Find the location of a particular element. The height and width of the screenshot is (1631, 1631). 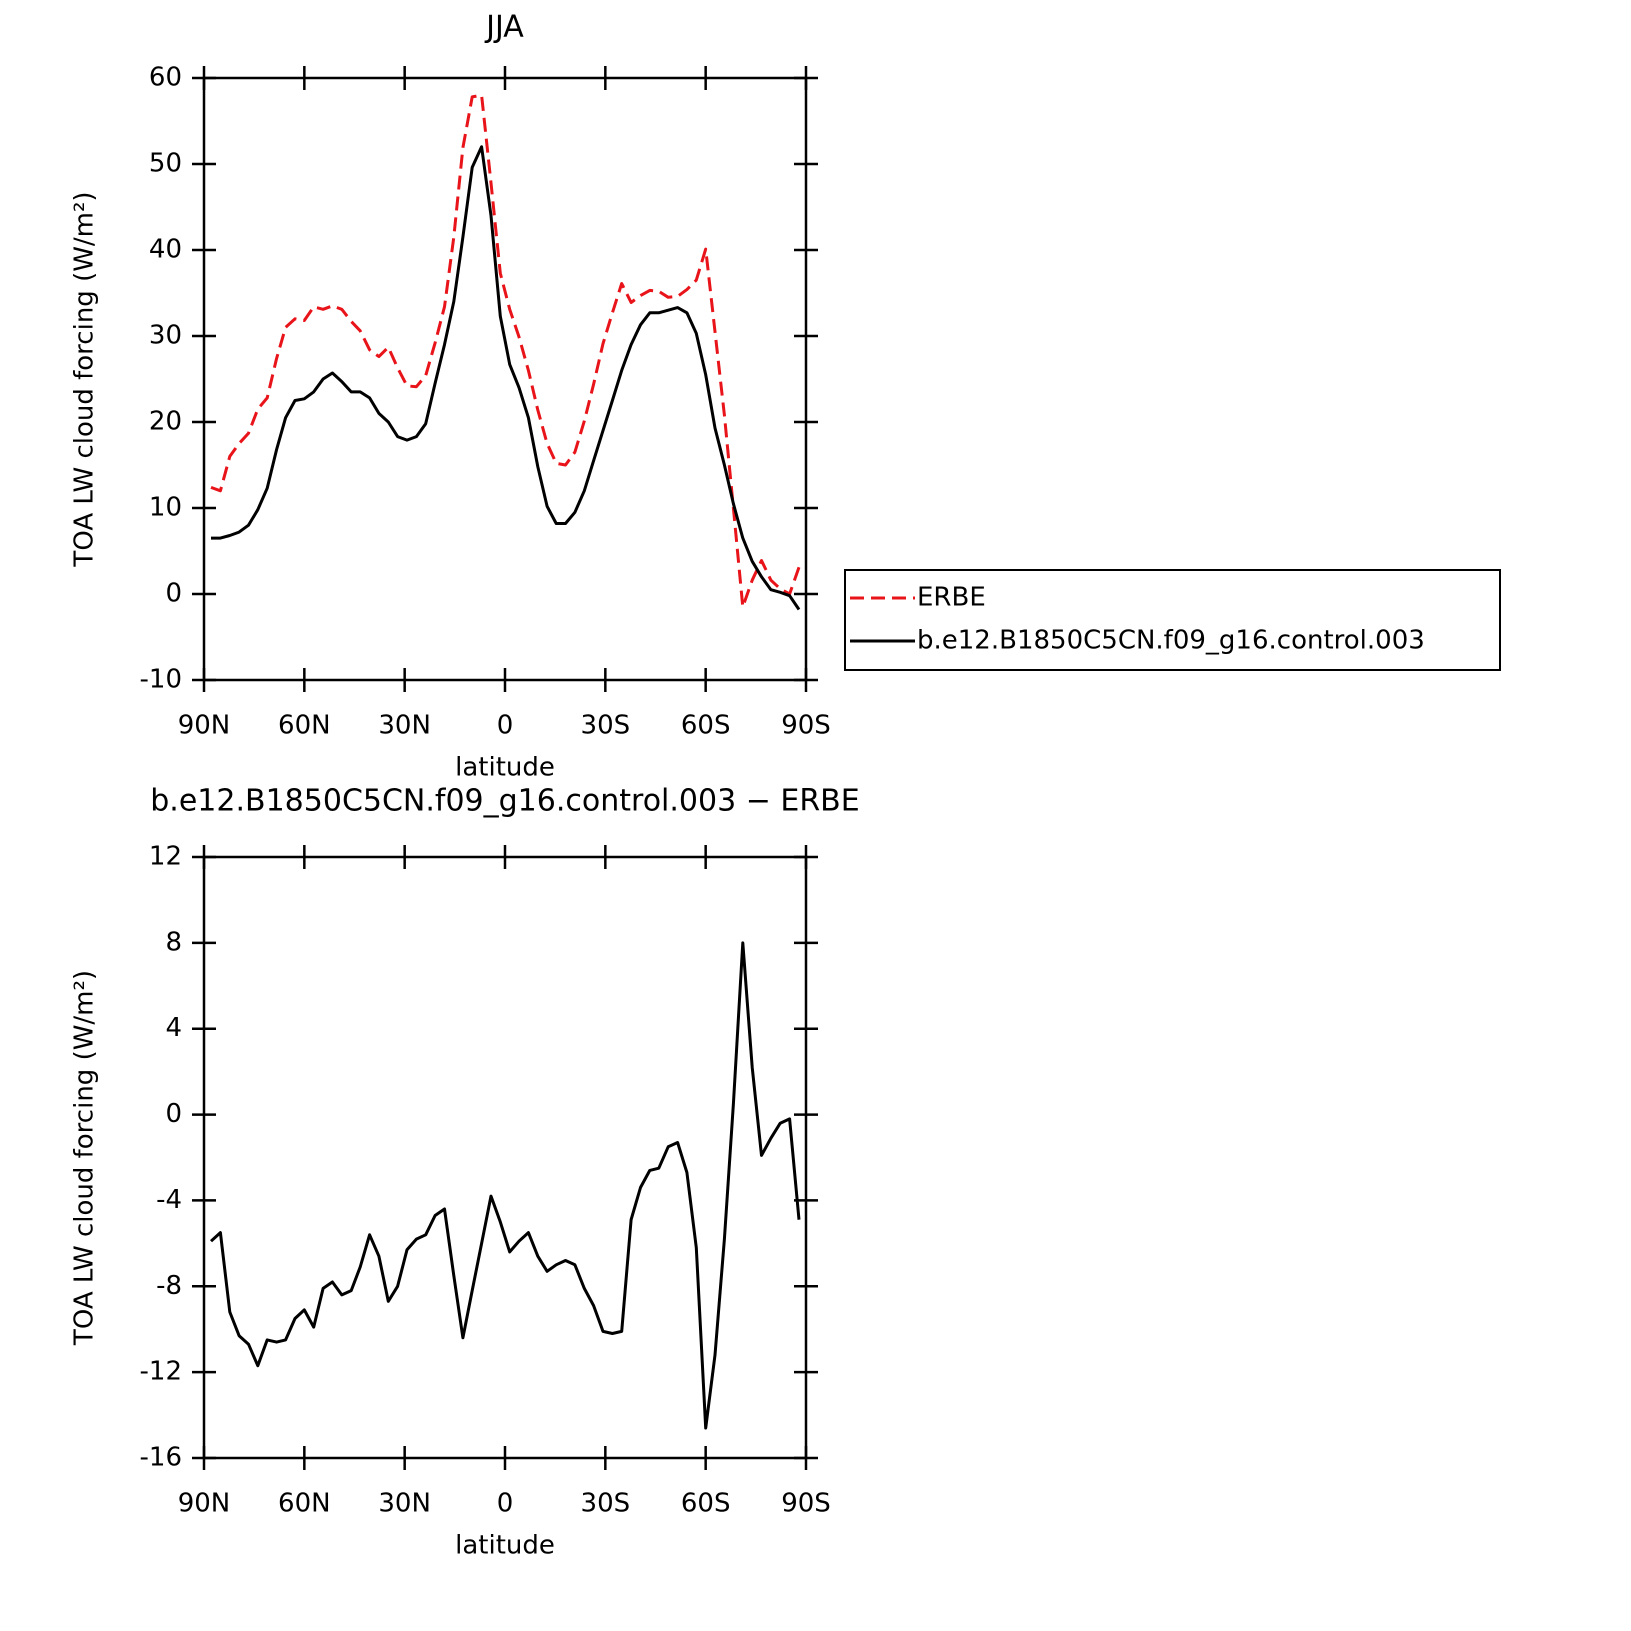

y-tick-label: 12 is located at coordinates (165, 857).